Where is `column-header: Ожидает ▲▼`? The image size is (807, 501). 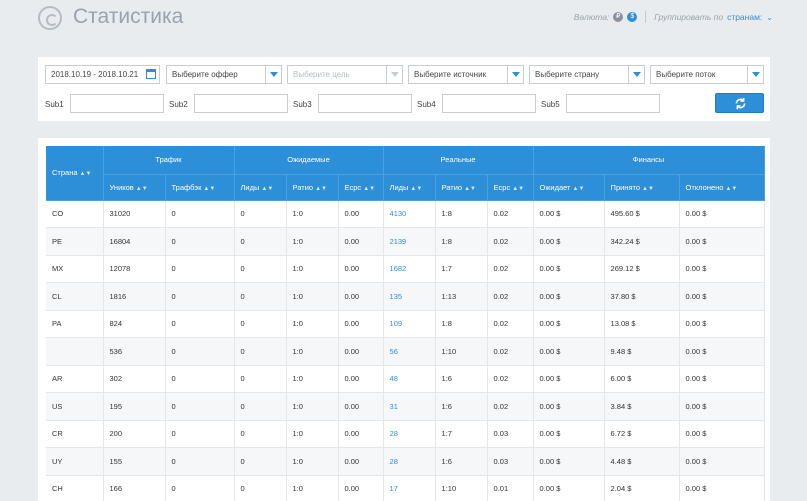
column-header: Ожидает ▲▼ is located at coordinates (569, 187).